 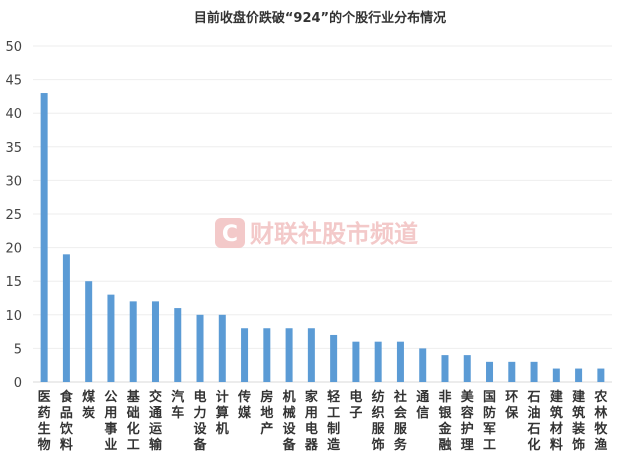 What do you see at coordinates (66, 421) in the screenshot?
I see `x-tick-label: 食品饮料` at bounding box center [66, 421].